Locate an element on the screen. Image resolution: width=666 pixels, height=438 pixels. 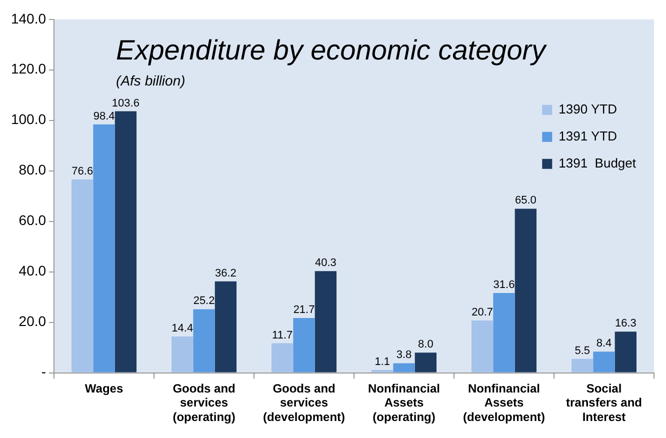
data-label: 65.0 is located at coordinates (525, 200).